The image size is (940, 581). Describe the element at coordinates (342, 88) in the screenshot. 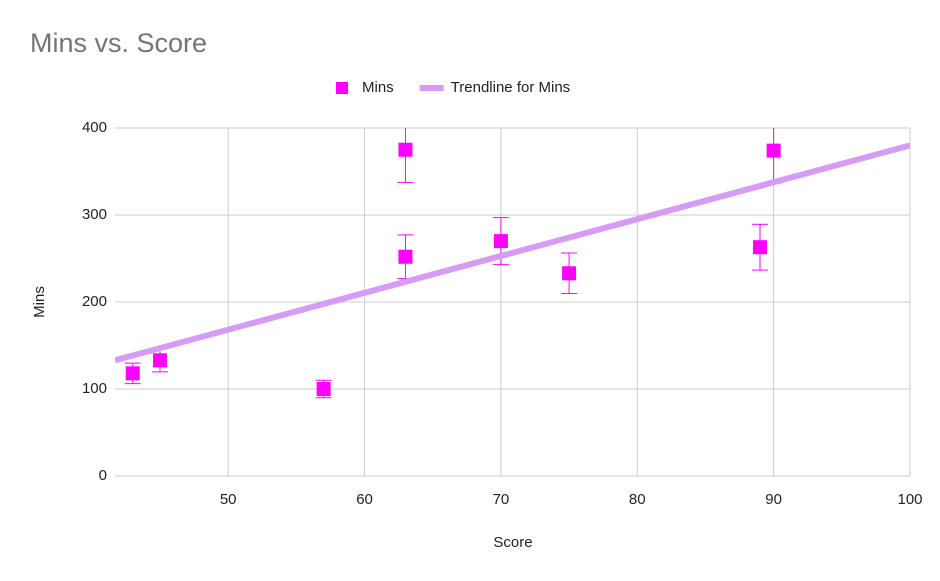

I see `legend-swatch` at that location.